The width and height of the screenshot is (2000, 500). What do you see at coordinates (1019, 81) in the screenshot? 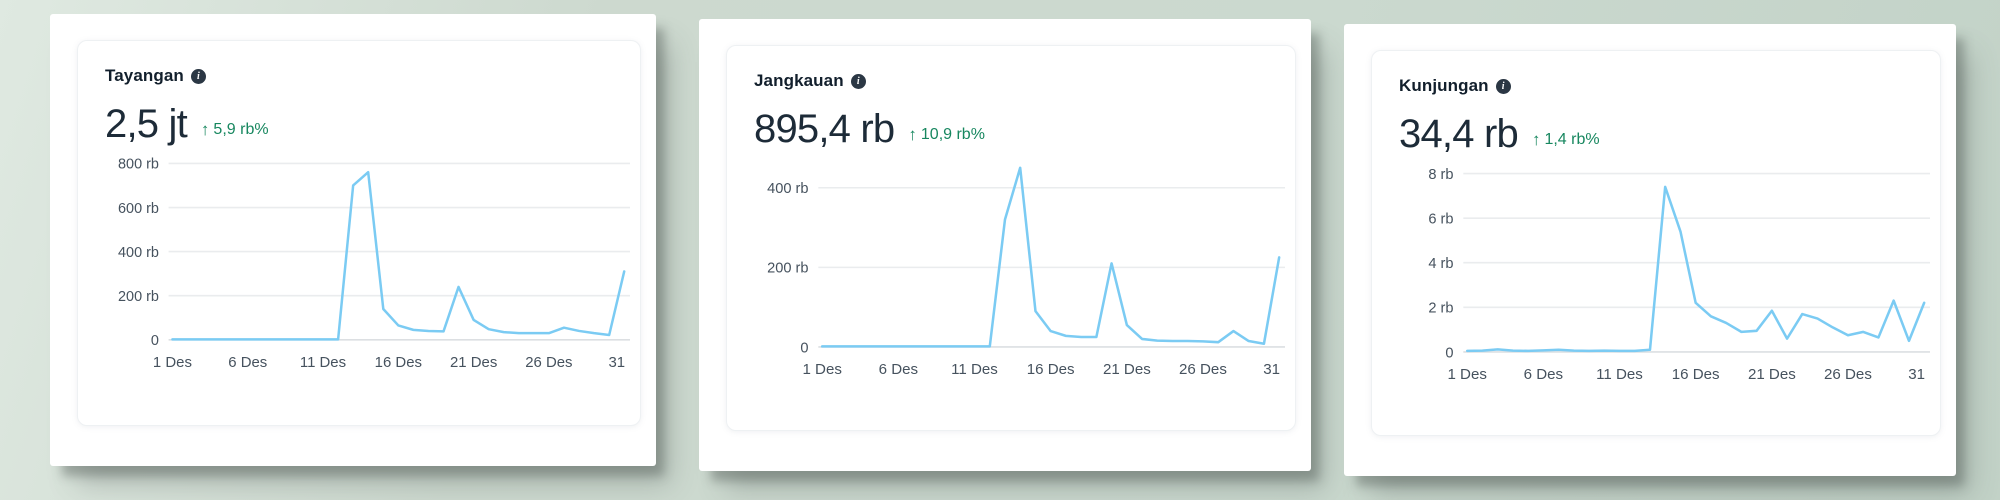
I see `card-header: Jangkauan i` at bounding box center [1019, 81].